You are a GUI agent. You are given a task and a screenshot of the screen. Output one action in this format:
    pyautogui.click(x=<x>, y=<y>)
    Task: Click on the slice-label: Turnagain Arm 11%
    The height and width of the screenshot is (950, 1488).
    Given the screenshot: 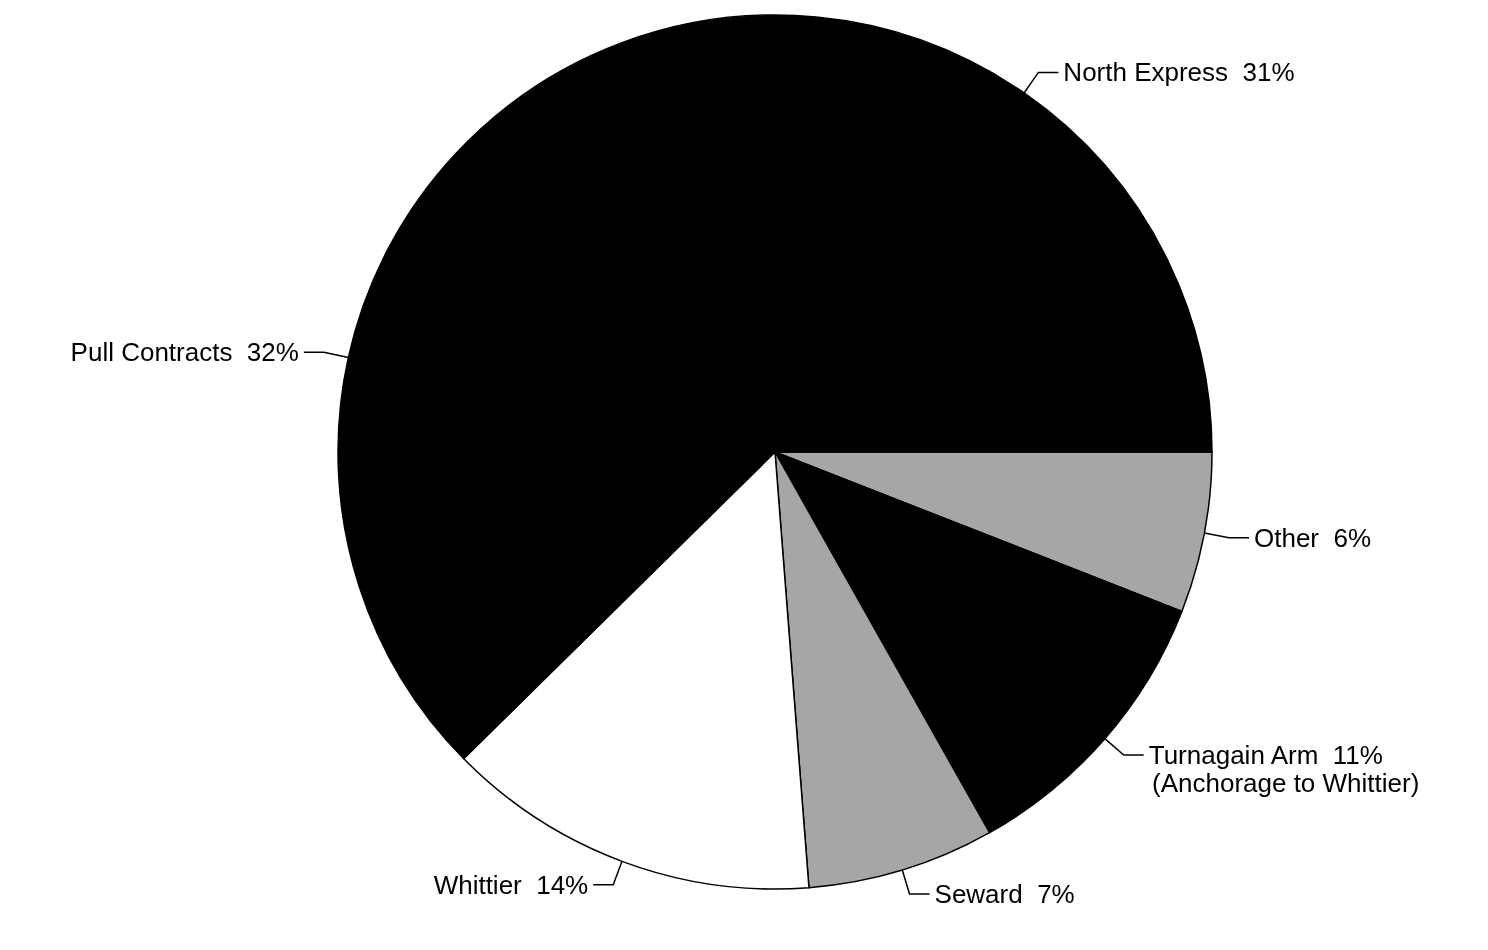 What is the action you would take?
    pyautogui.click(x=1265, y=755)
    